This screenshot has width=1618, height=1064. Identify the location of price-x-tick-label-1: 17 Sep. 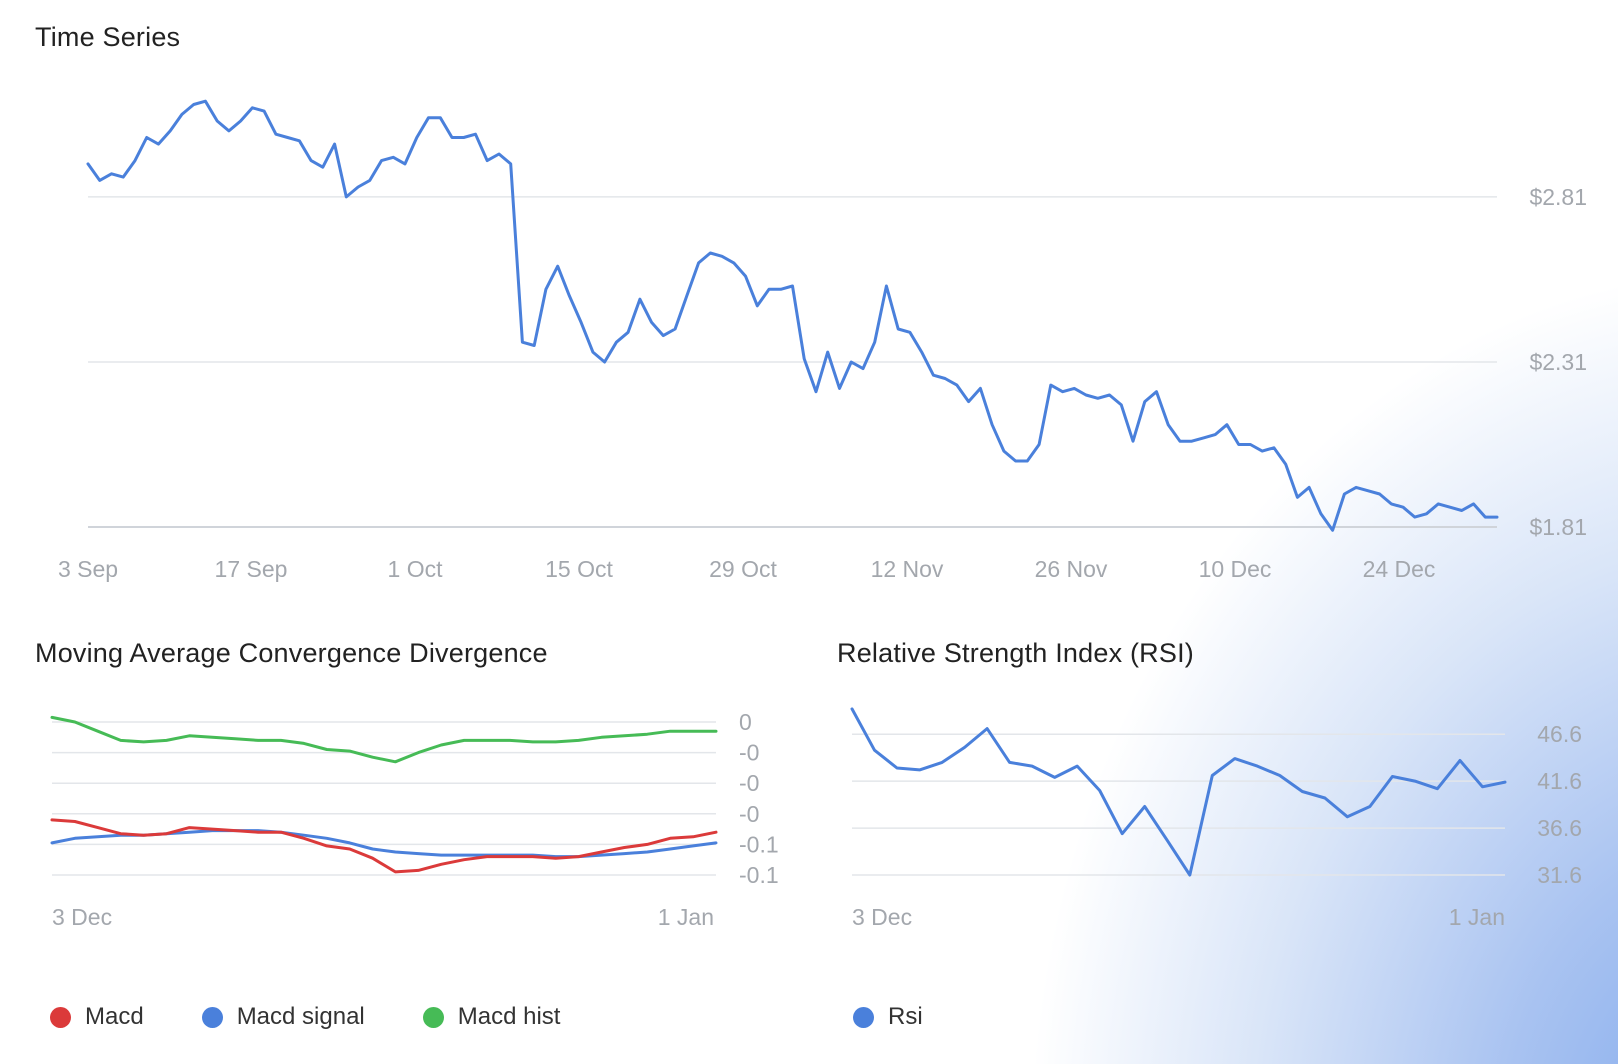
(251, 569).